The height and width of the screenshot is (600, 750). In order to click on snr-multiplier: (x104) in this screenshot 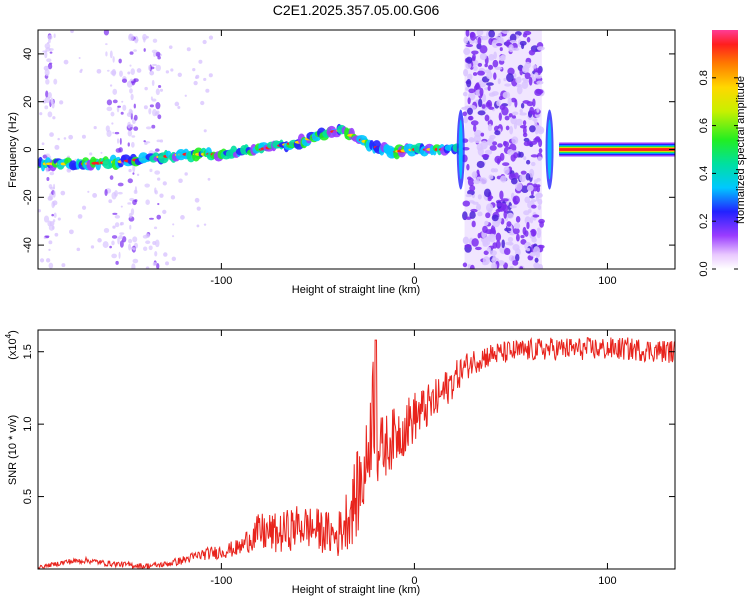, I will do `click(11, 345)`.